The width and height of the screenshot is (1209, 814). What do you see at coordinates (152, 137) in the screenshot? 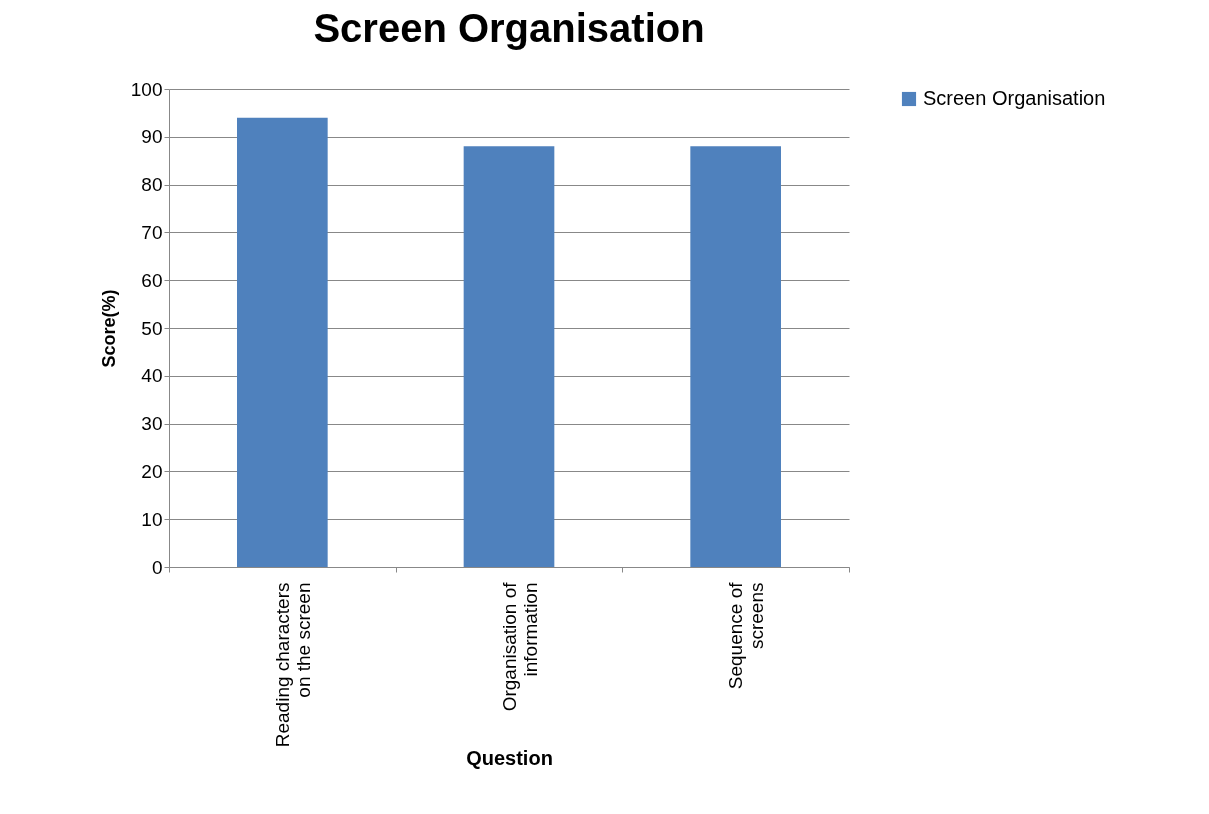
I see `y-tick-label: 90` at bounding box center [152, 137].